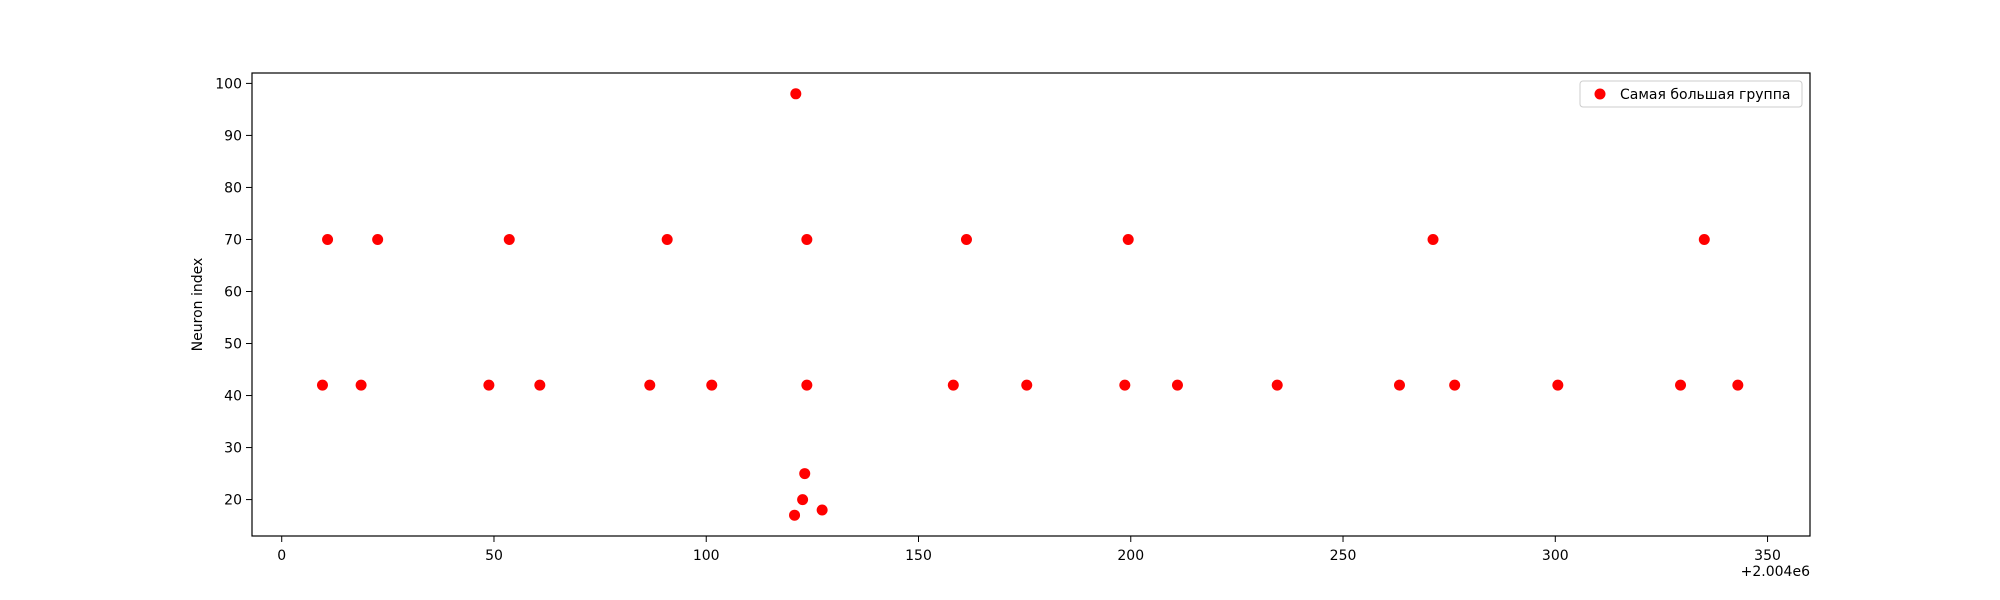 The image size is (2000, 600). What do you see at coordinates (1705, 95) in the screenshot?
I see `legend-entry: Самая большая группа` at bounding box center [1705, 95].